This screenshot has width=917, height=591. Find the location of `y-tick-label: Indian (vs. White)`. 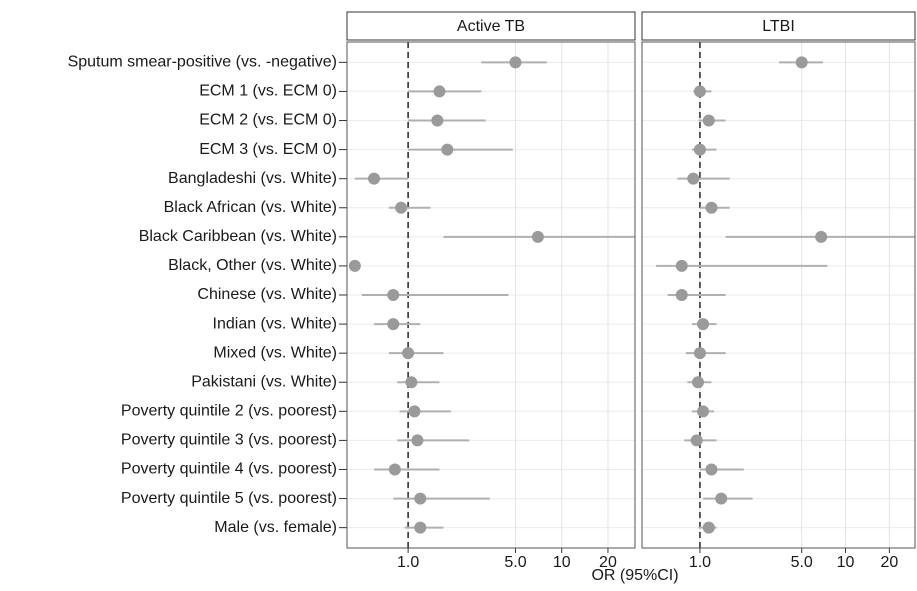

y-tick-label: Indian (vs. White) is located at coordinates (275, 323).